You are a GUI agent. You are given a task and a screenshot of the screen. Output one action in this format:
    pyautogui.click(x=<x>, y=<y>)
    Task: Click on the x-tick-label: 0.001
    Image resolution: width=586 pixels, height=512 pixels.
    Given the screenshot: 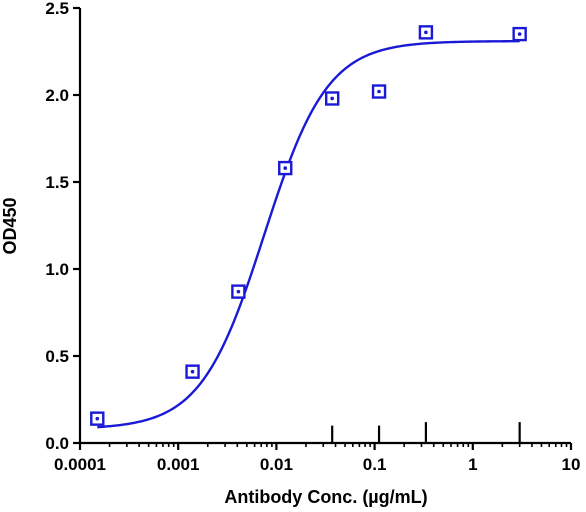 What is the action you would take?
    pyautogui.click(x=178, y=464)
    